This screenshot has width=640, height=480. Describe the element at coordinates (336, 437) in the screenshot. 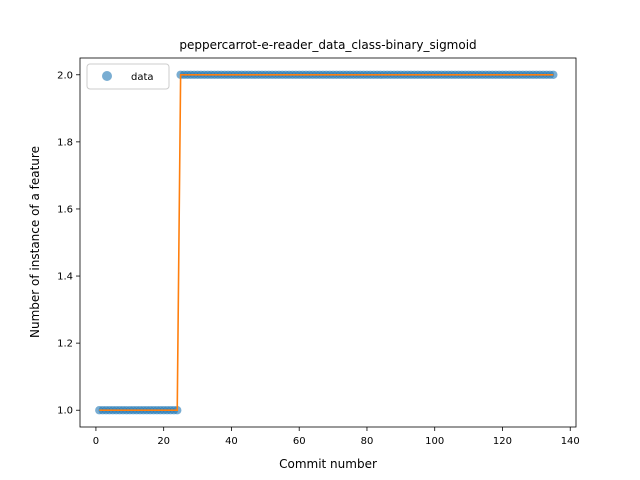

I see `x-axis-ticks: 0 20 40 60 80 100 120 140` at that location.